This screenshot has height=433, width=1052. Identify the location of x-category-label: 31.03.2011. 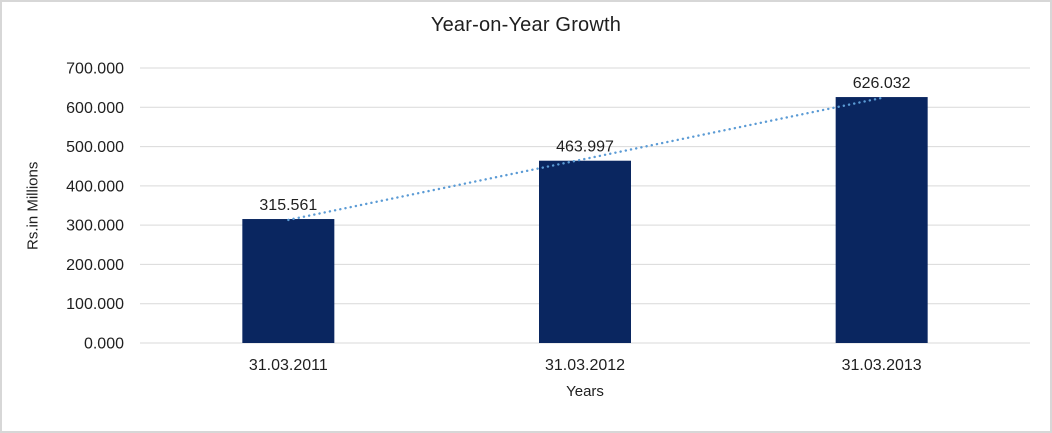
(288, 365).